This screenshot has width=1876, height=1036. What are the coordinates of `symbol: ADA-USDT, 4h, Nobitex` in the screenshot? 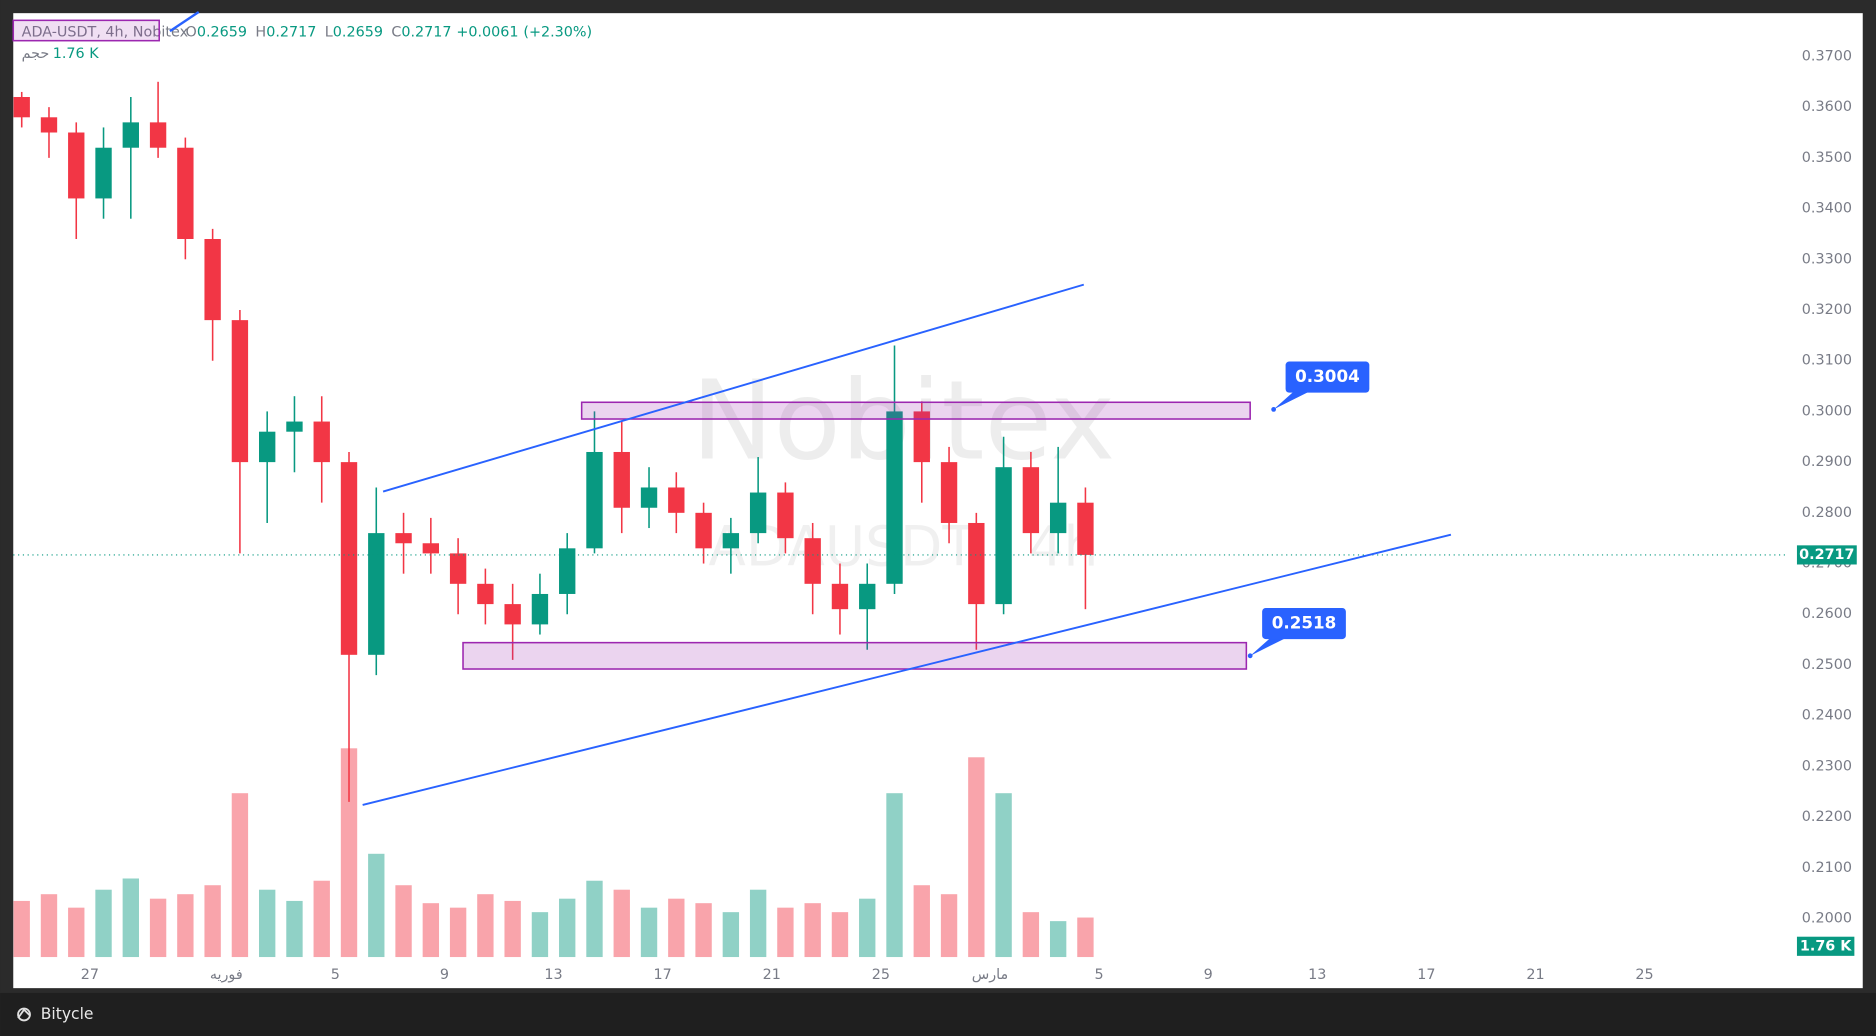 It's located at (105, 32).